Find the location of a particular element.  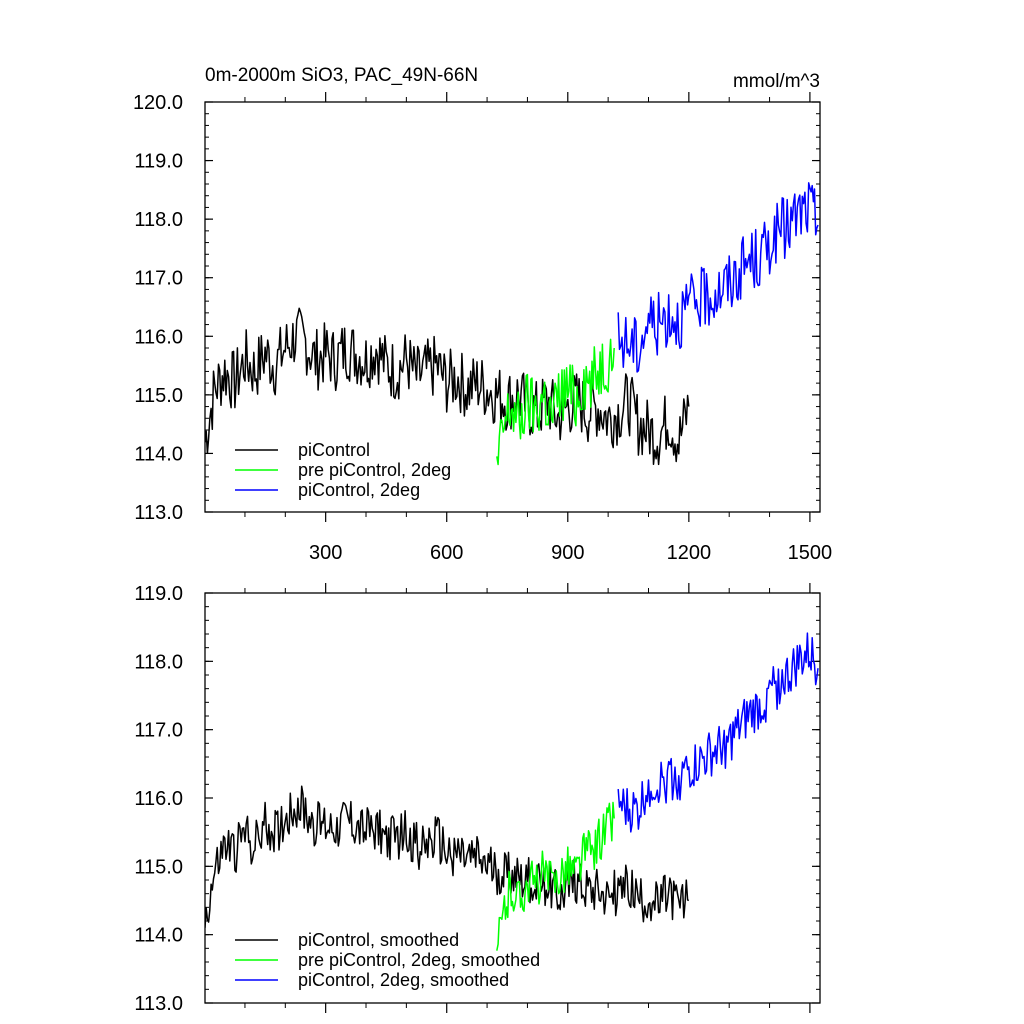

x-tick-label: 600 is located at coordinates (446, 553).